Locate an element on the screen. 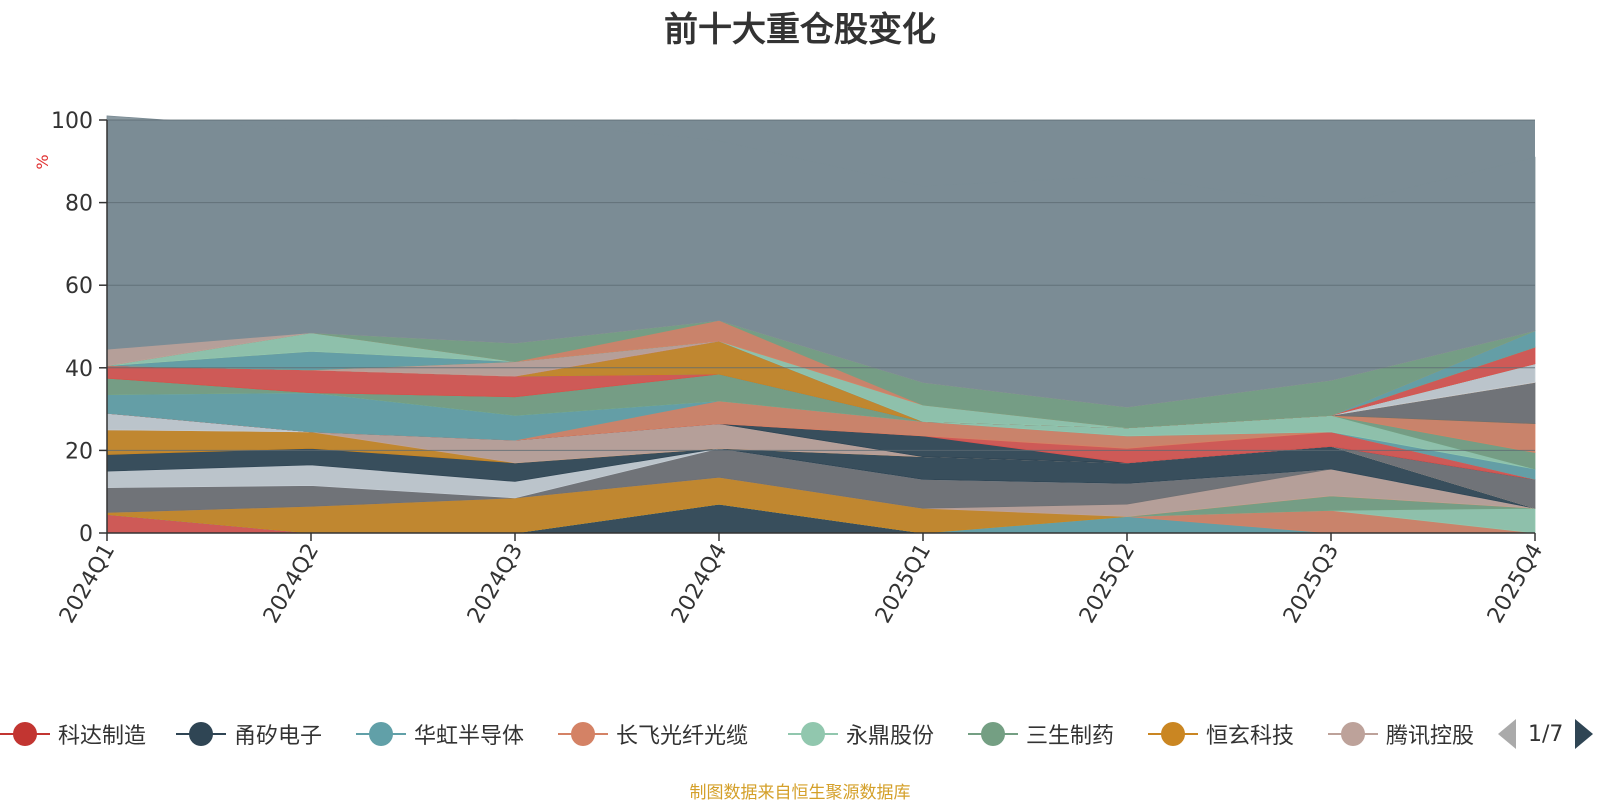 The width and height of the screenshot is (1600, 803). legend-label: 恒玄科技 is located at coordinates (1250, 736).